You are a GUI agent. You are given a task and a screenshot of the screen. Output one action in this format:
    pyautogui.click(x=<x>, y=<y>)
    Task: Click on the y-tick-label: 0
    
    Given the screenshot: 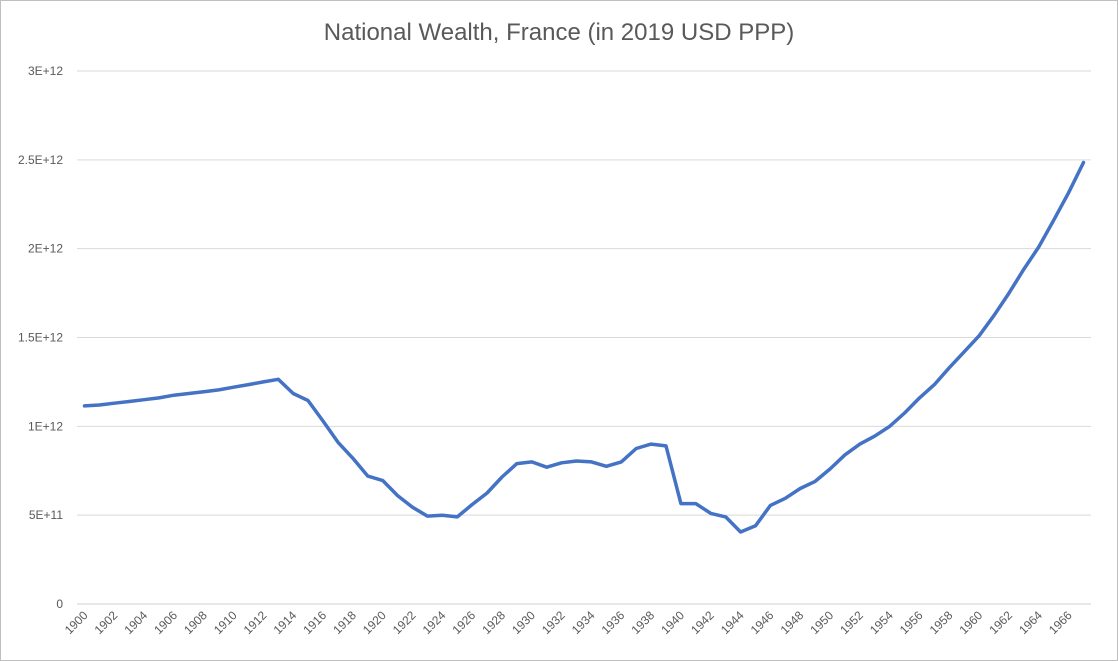 What is the action you would take?
    pyautogui.click(x=59, y=604)
    